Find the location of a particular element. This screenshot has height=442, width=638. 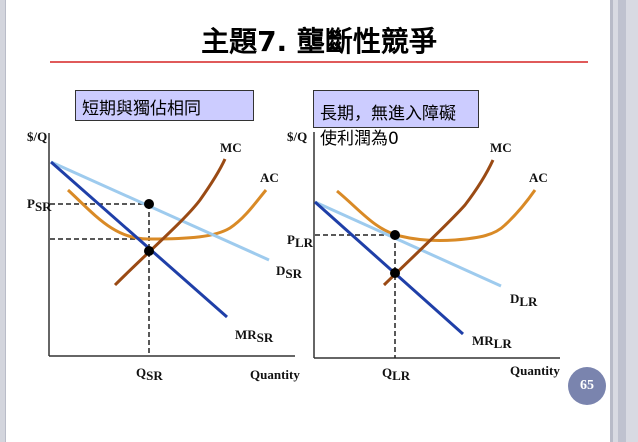

right-quantity-label: QLR is located at coordinates (396, 374).